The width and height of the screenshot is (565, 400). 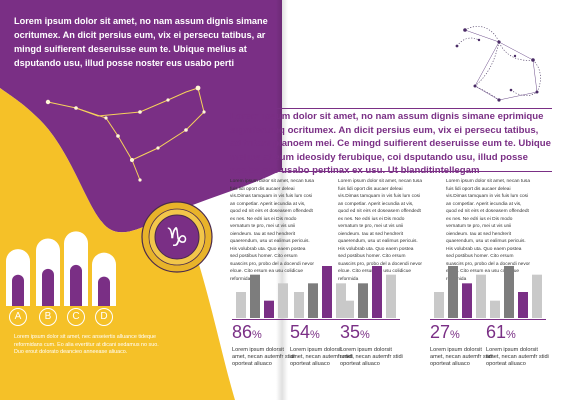 I want to click on category-label-c: C, so click(x=76, y=317).